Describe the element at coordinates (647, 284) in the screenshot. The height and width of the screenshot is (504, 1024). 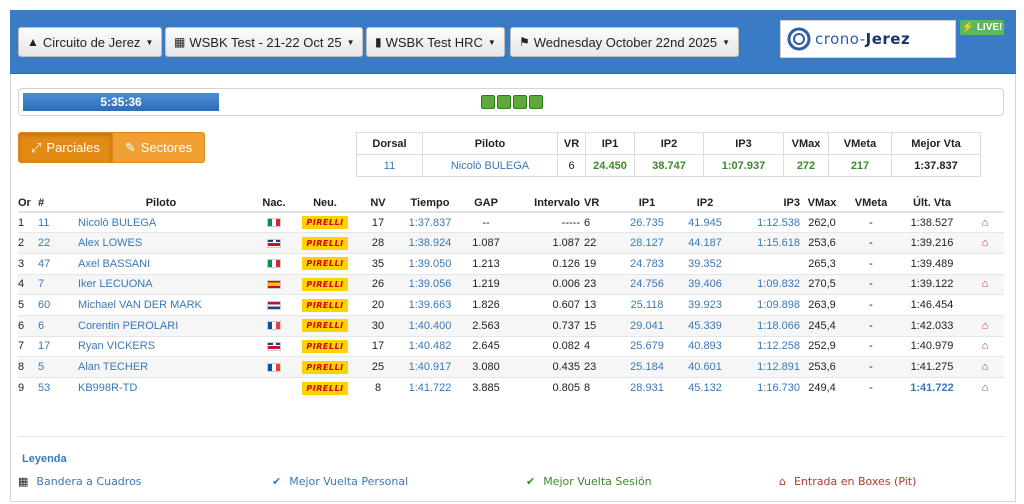
I see `ip1-cell: 24.756` at that location.